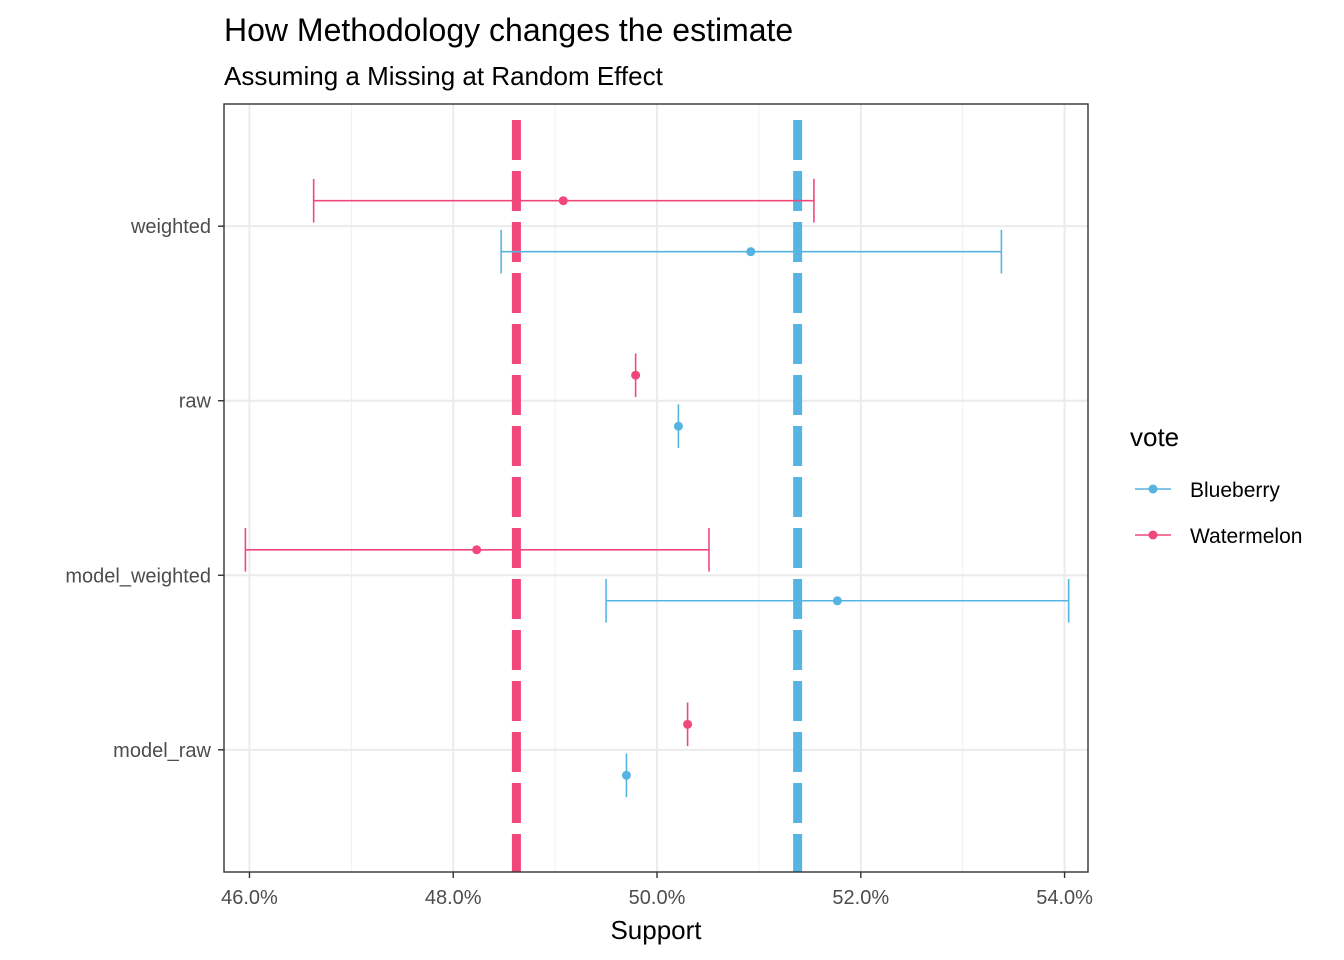  Describe the element at coordinates (162, 751) in the screenshot. I see `y-tick-label: model_raw` at that location.